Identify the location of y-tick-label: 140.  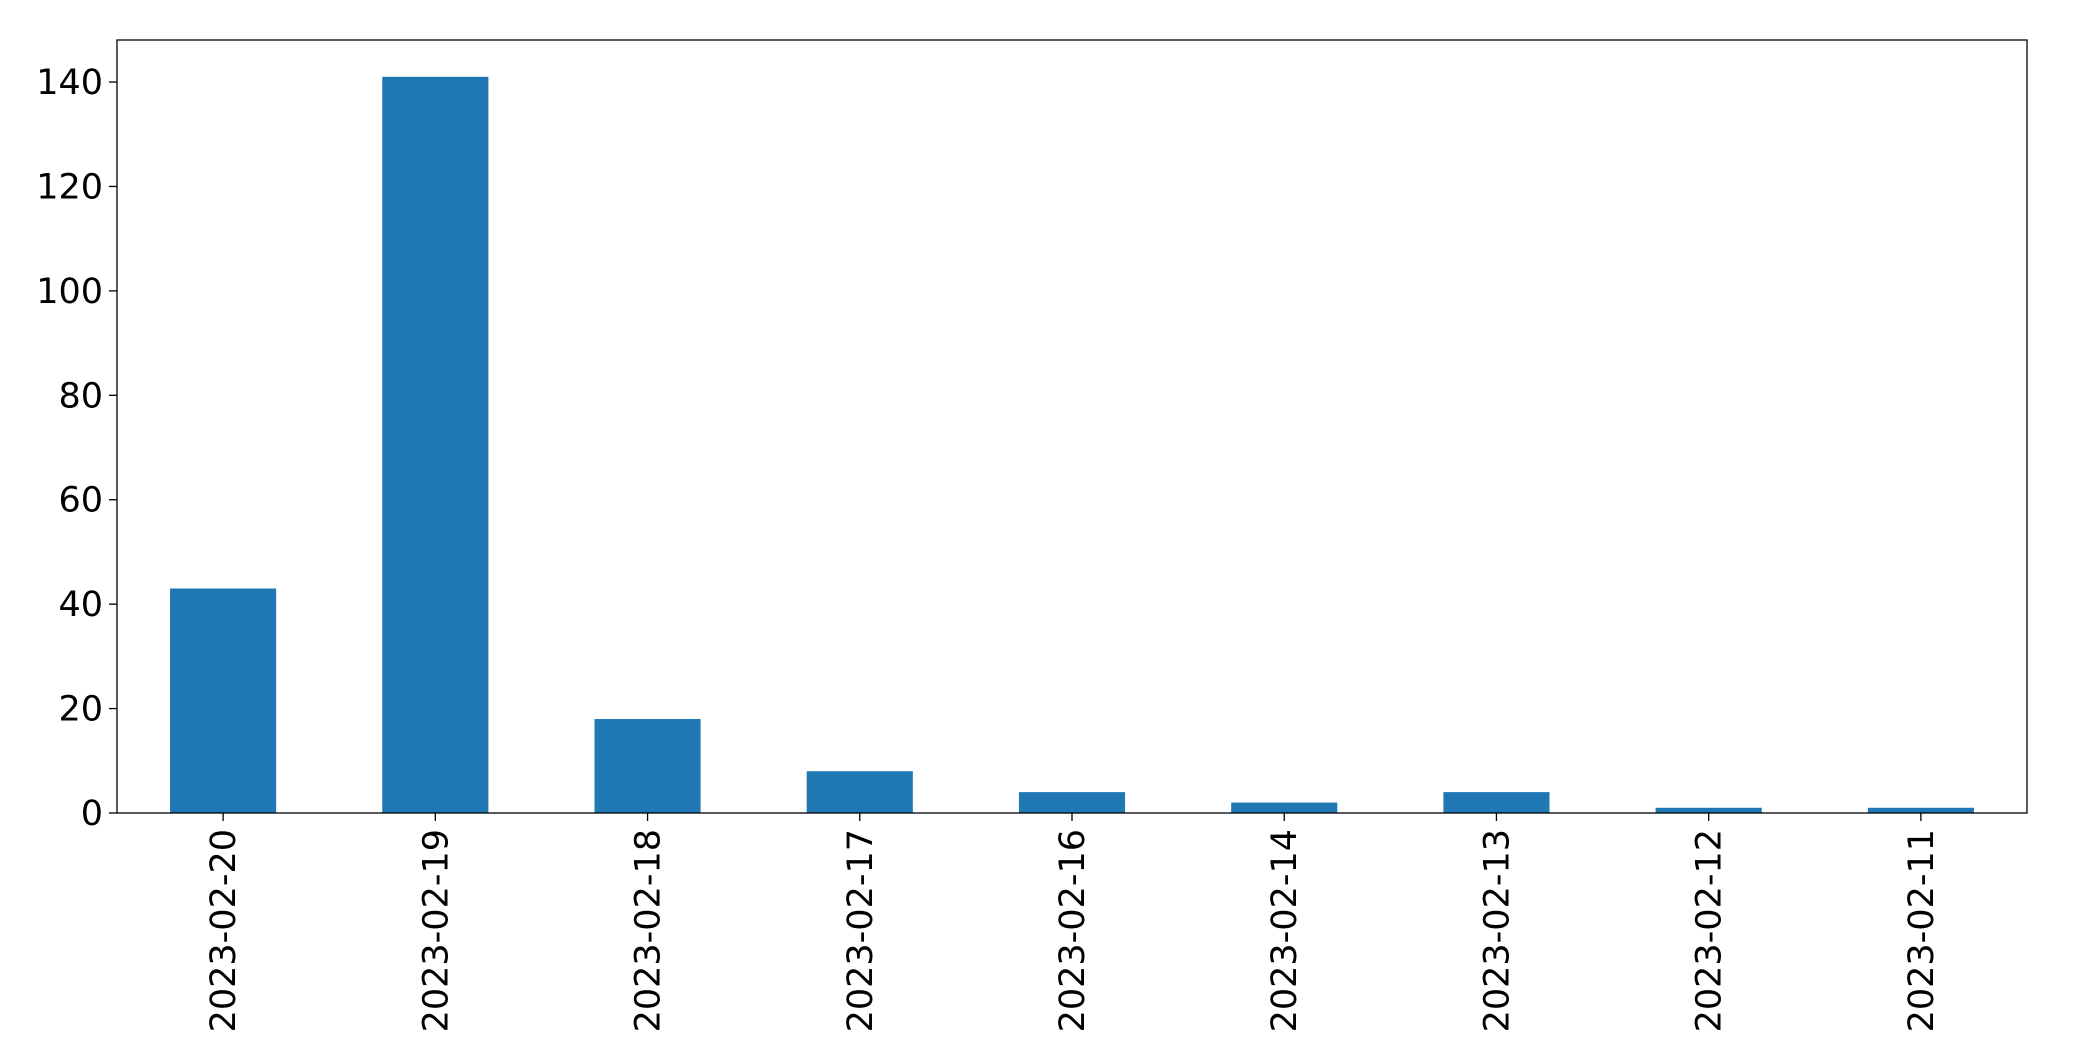
(69, 83).